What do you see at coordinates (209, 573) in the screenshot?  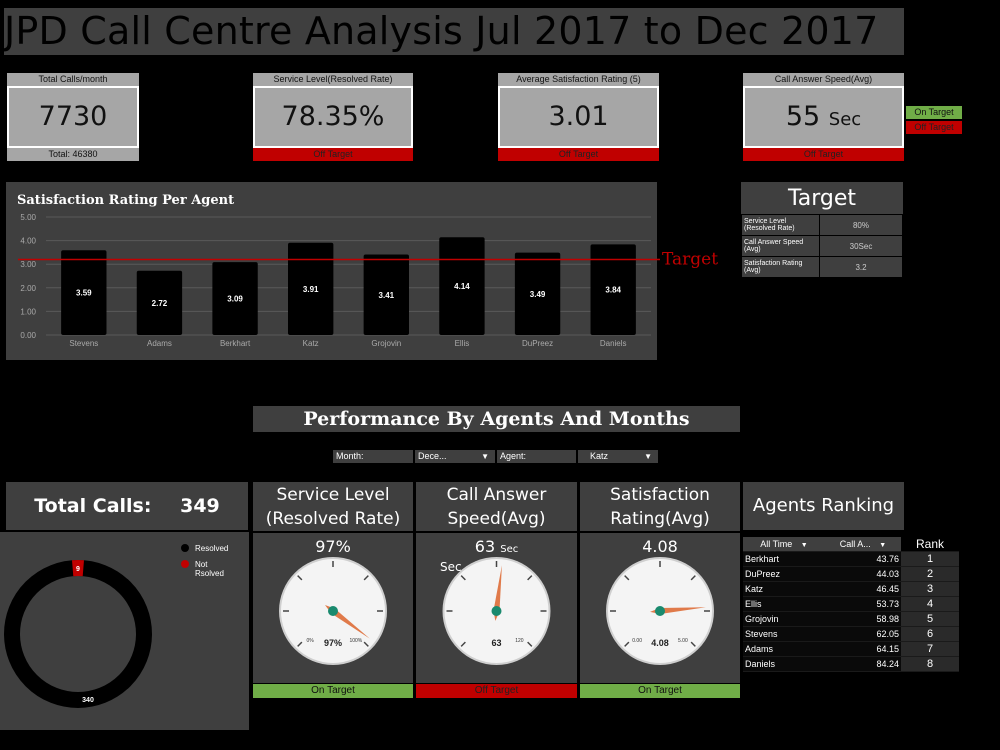 I see `legend-not-resolved-line2: Rsolved` at bounding box center [209, 573].